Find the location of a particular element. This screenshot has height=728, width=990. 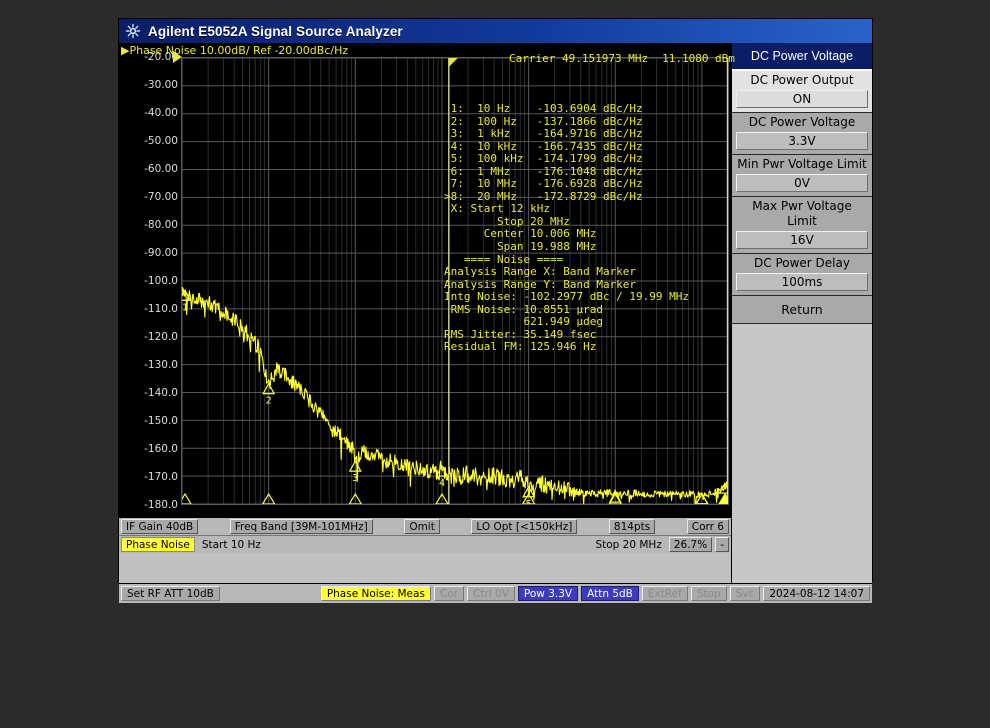

correlation-field: Corr 6 is located at coordinates (707, 526).